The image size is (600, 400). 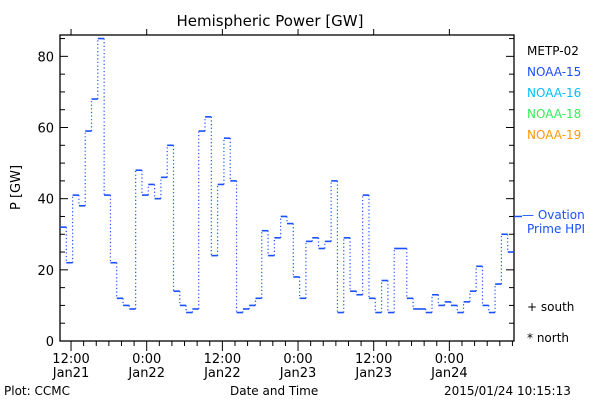 What do you see at coordinates (554, 135) in the screenshot?
I see `legend-entry: NOAA-19` at bounding box center [554, 135].